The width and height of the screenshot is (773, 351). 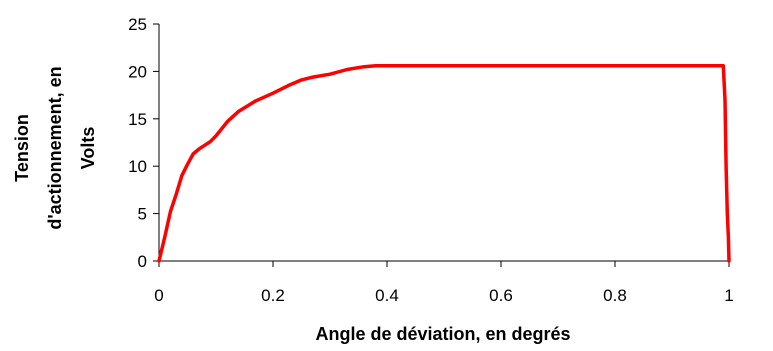 What do you see at coordinates (137, 24) in the screenshot?
I see `y-tick-label: 25` at bounding box center [137, 24].